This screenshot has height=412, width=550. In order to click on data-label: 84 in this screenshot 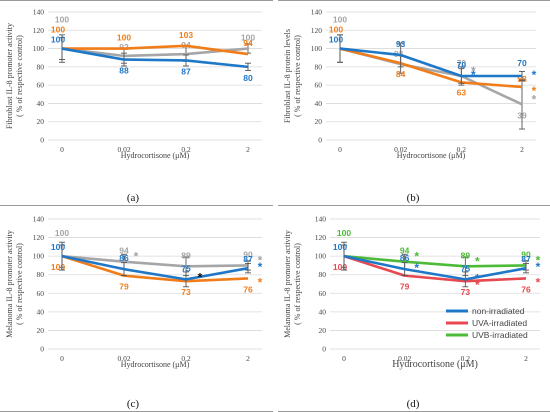, I will do `click(401, 74)`.